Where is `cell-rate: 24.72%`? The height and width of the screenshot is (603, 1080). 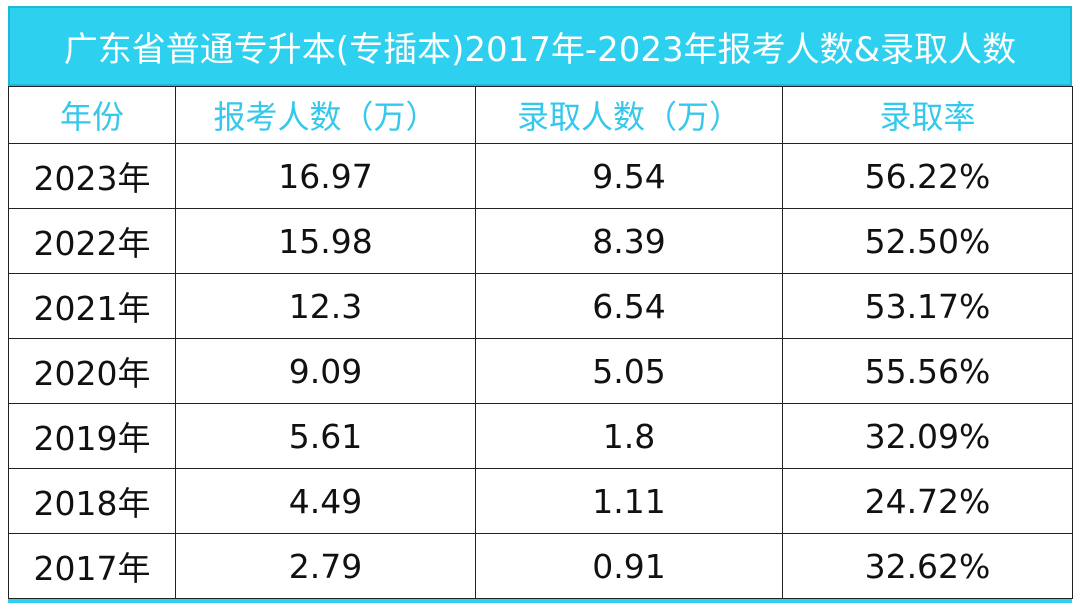
cell-rate: 24.72% is located at coordinates (927, 501).